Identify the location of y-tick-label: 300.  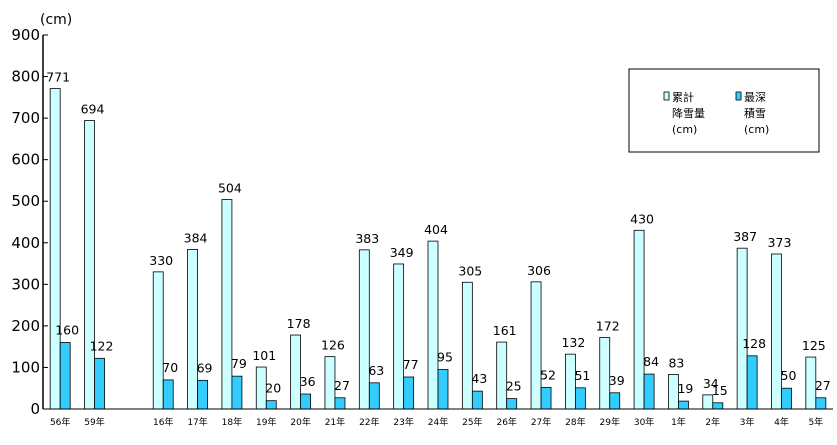
(25, 284).